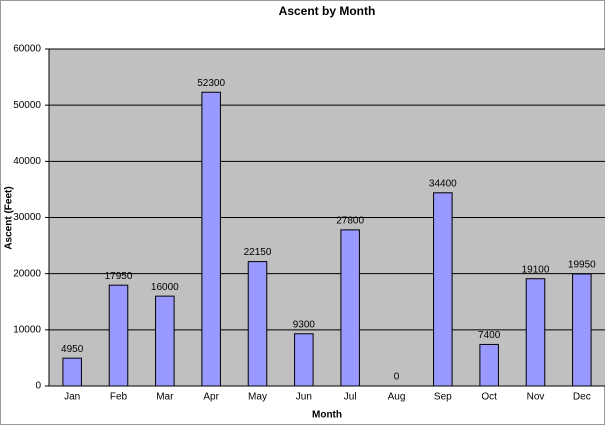 The height and width of the screenshot is (429, 609). I want to click on data-label: 9300, so click(304, 324).